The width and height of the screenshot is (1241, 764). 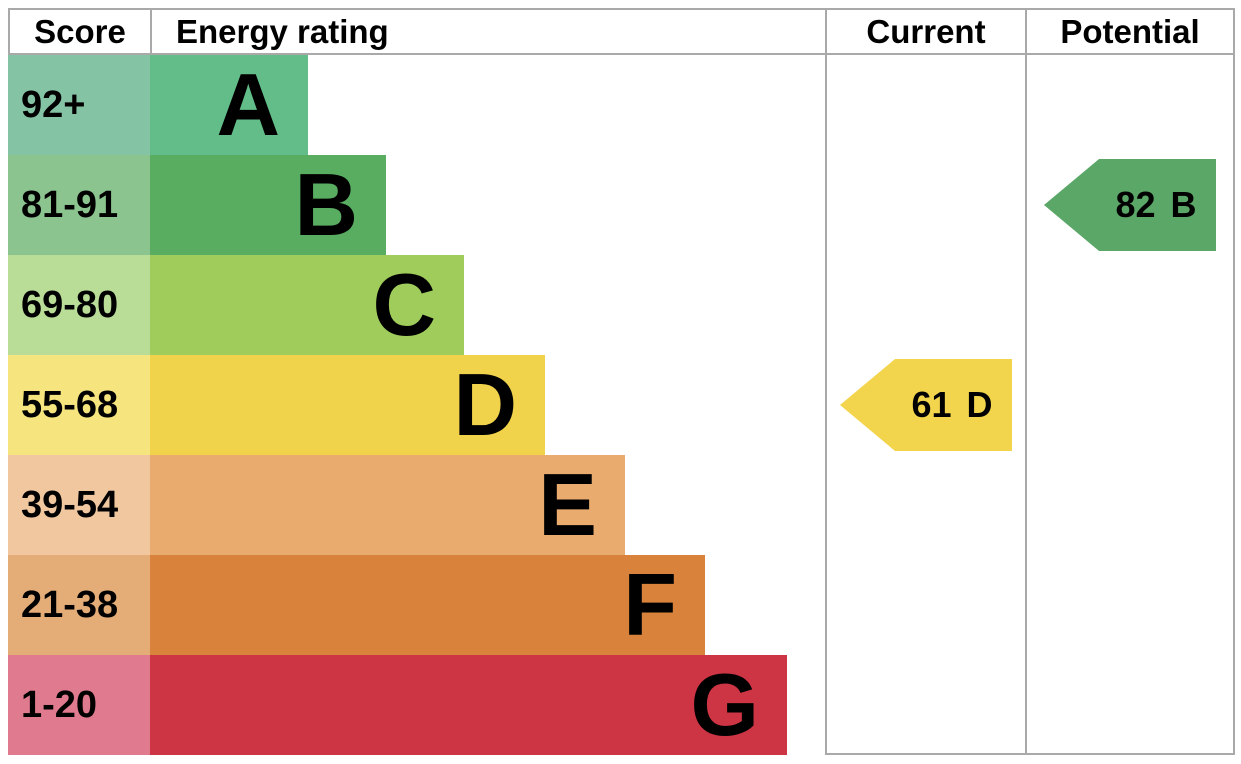 I want to click on band-e-row: E, so click(x=487, y=505).